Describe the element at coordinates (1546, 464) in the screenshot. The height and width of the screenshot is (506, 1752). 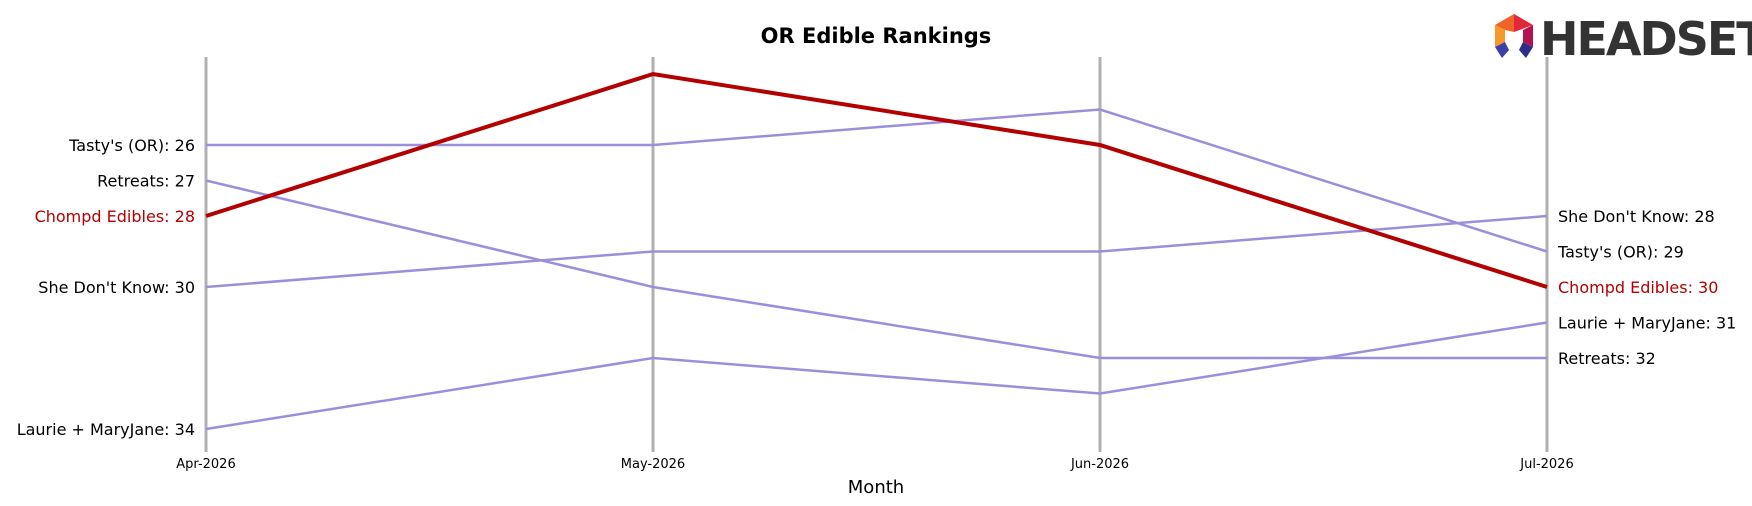
I see `x-tick-jul-2026: Jul-2026` at that location.